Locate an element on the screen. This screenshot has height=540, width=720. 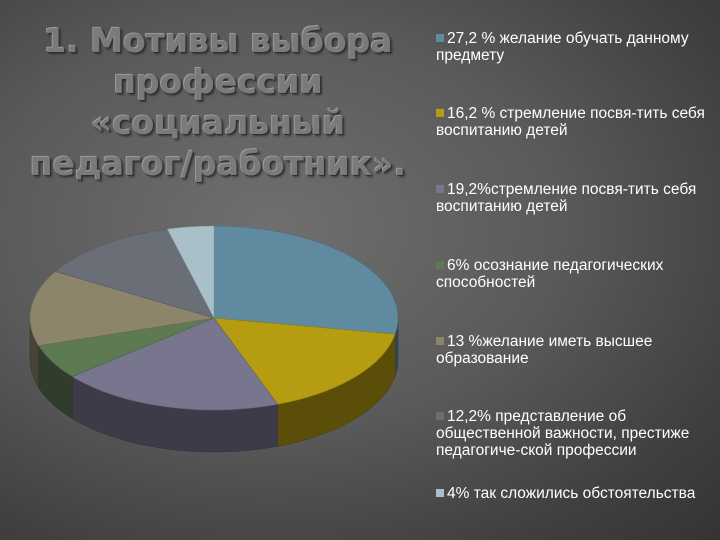
legend-item: 4% так сложились обстоятельства is located at coordinates (576, 493).